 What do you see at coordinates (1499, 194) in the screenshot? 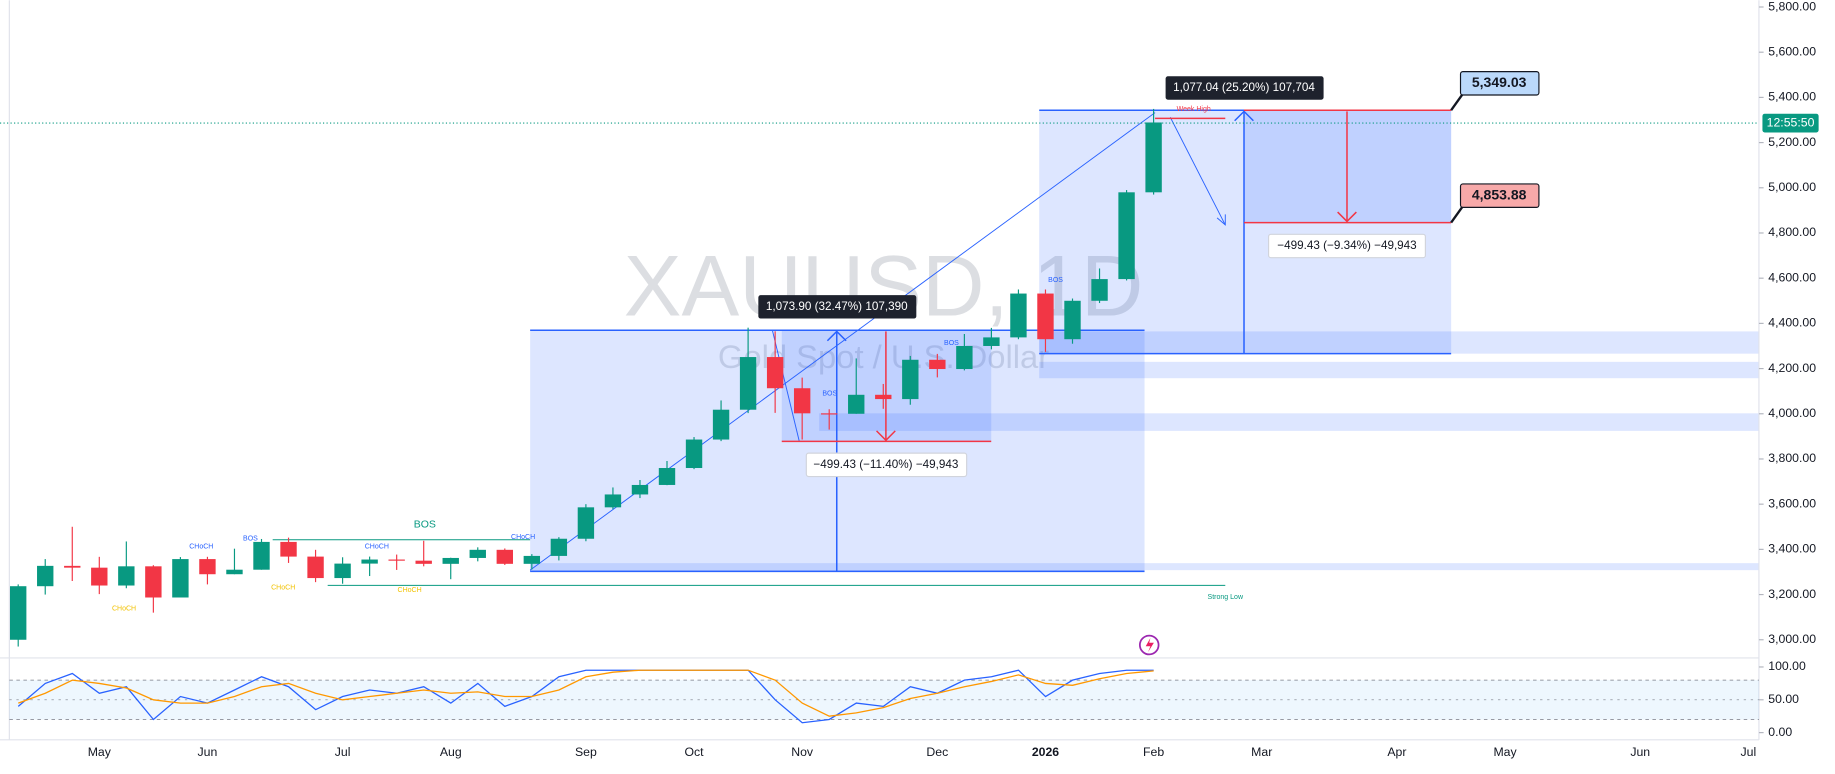
I see `price-tag: 4,853.88` at bounding box center [1499, 194].